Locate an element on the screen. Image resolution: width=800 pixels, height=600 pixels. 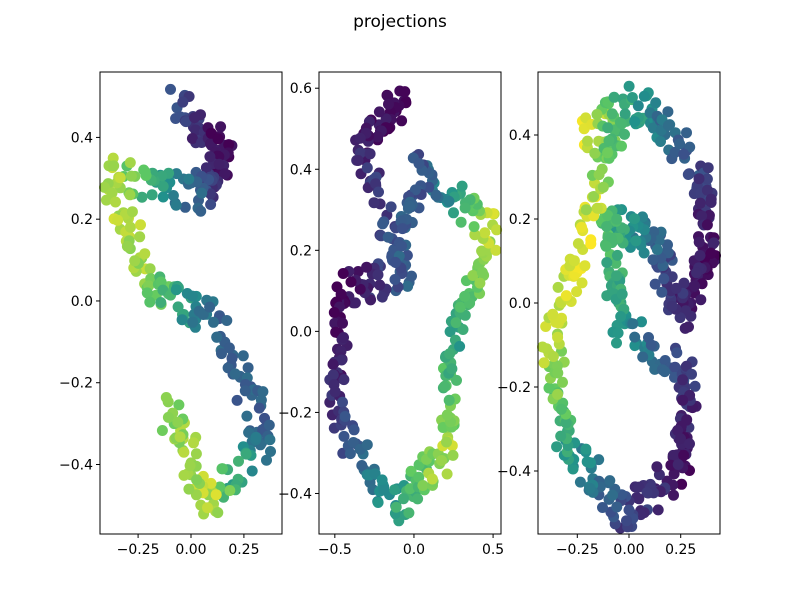
figure-title: projections is located at coordinates (400, 22).